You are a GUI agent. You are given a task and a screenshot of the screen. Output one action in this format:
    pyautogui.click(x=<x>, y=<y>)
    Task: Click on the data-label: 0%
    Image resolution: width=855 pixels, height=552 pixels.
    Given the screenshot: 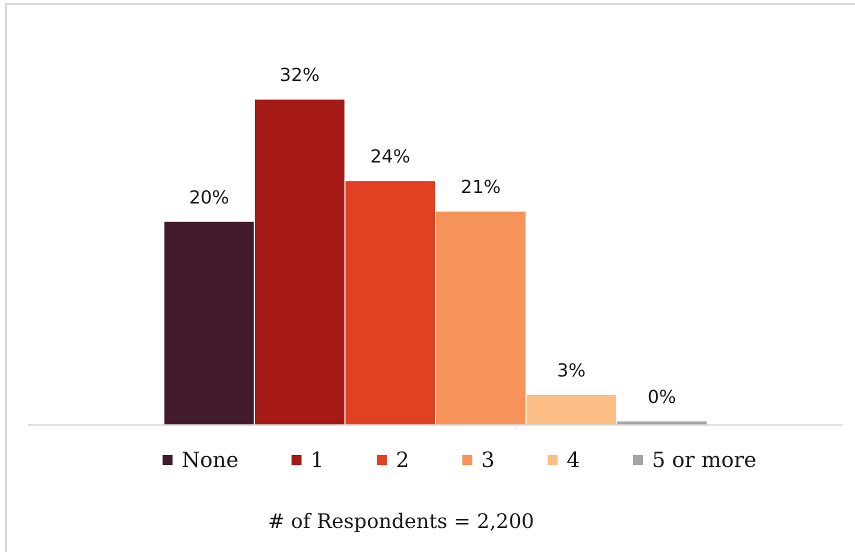 What is the action you would take?
    pyautogui.click(x=662, y=397)
    